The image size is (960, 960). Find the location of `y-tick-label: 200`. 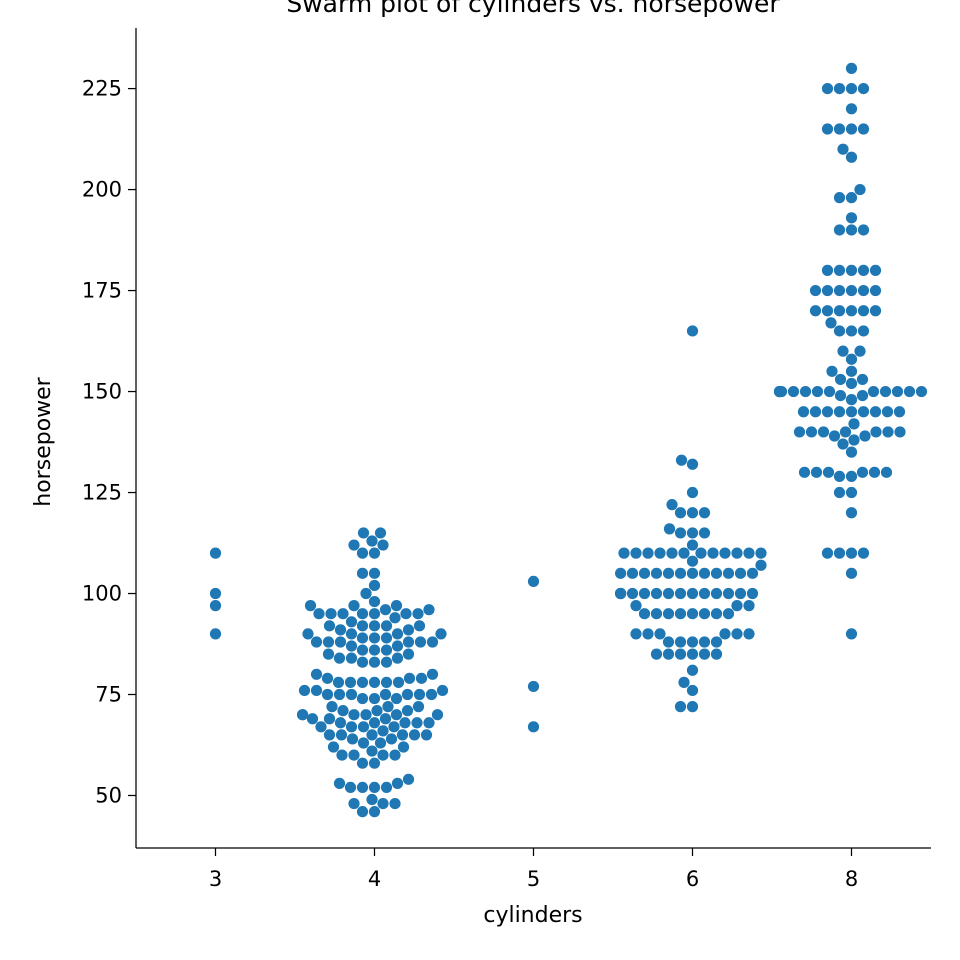

y-tick-label: 200 is located at coordinates (102, 190).